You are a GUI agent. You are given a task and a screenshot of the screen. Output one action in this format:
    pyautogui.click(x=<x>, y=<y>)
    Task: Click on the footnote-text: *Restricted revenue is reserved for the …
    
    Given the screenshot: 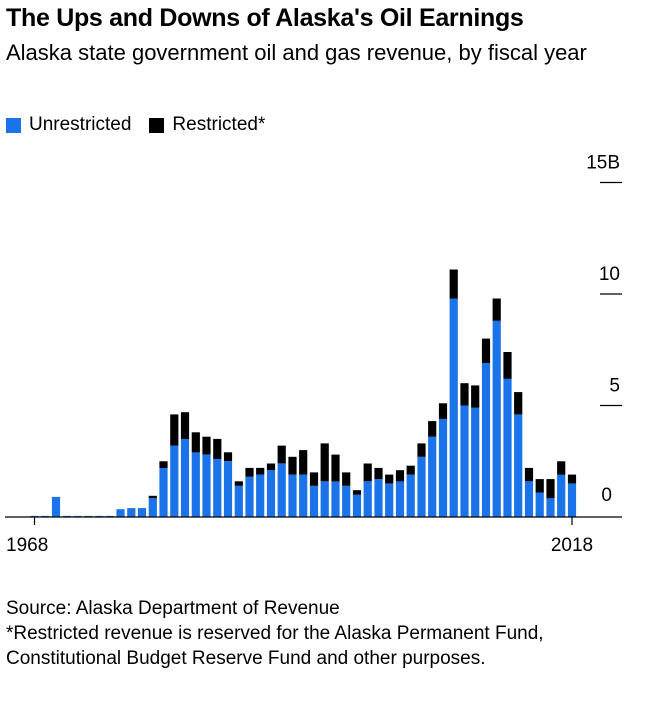 What is the action you would take?
    pyautogui.click(x=275, y=646)
    